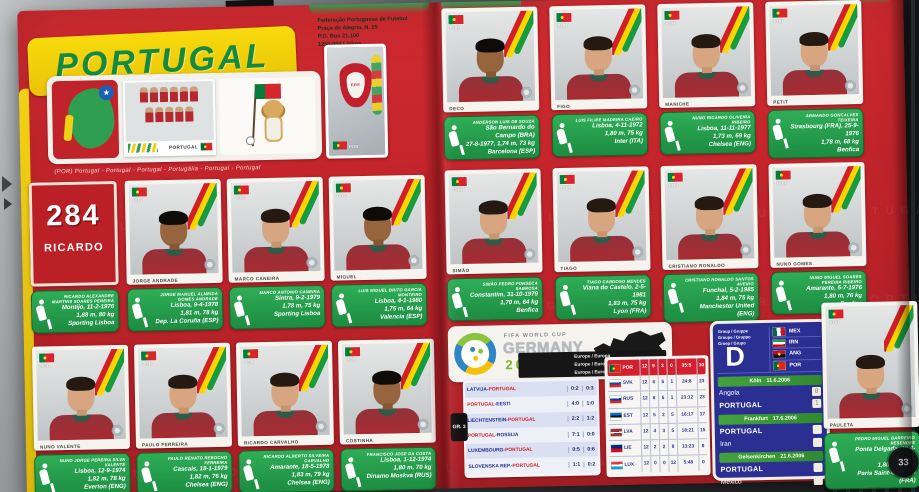  What do you see at coordinates (169, 94) in the screenshot?
I see `team-photo-row` at bounding box center [169, 94].